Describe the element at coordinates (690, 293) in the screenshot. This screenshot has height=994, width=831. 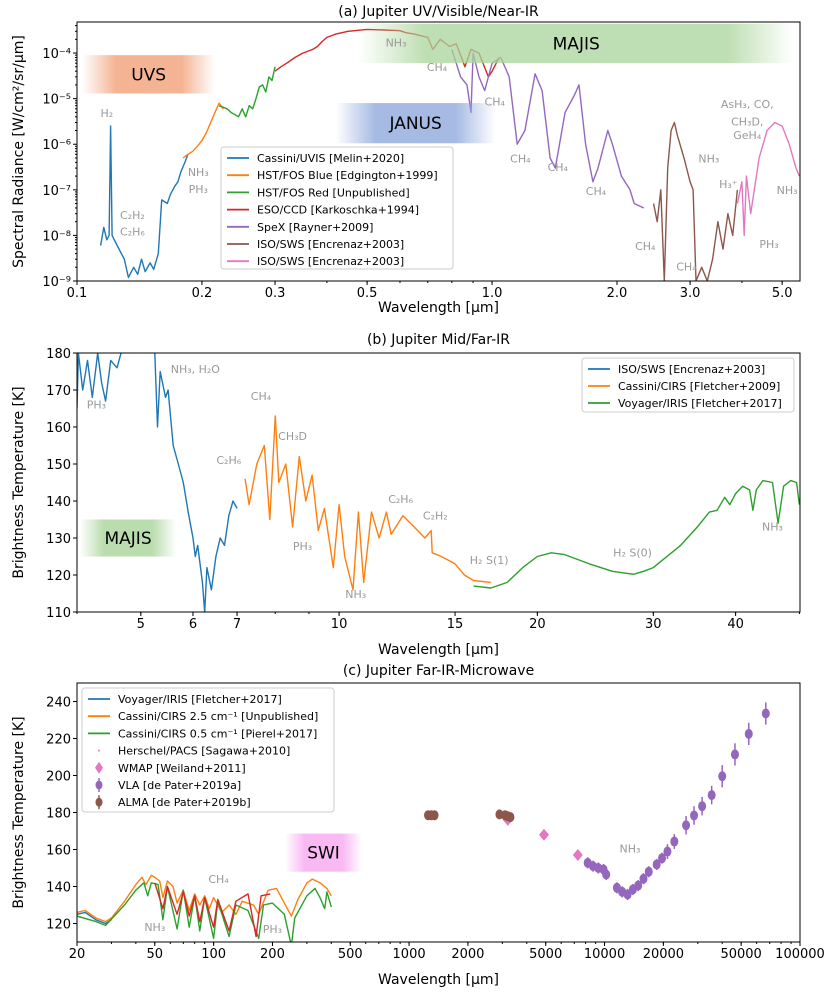
I see `x-tick-label: 3.0` at that location.